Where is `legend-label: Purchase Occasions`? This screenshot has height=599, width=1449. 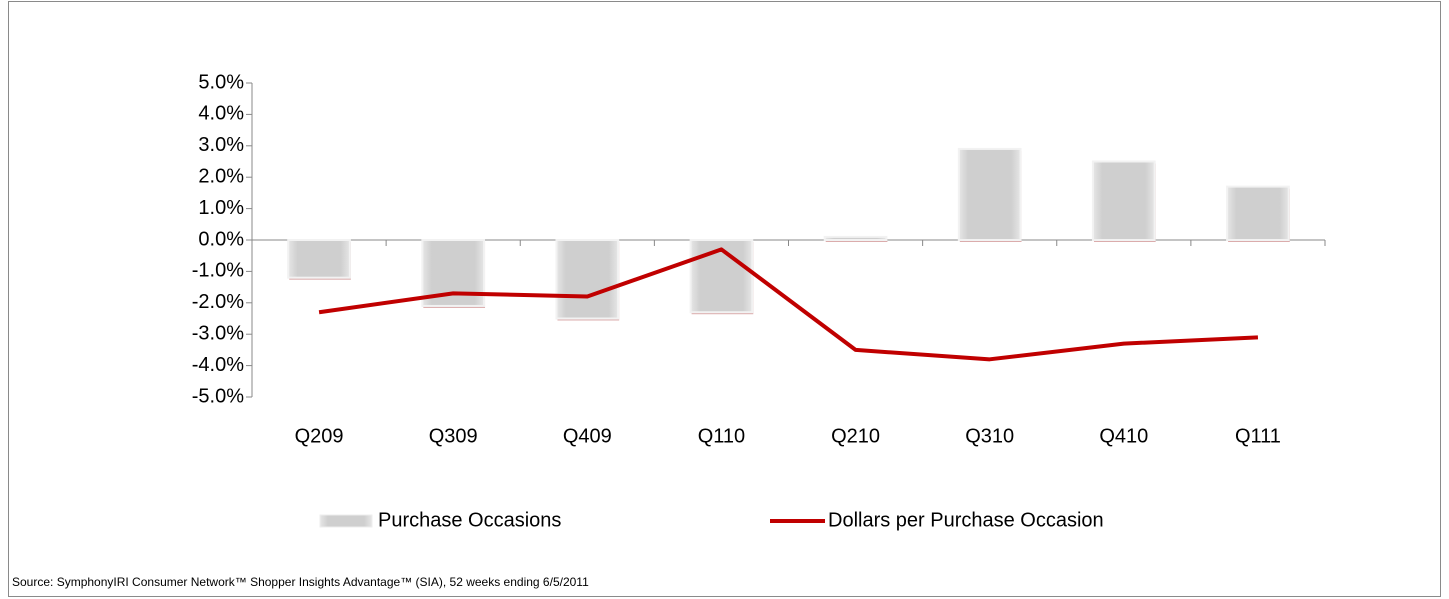
legend-label: Purchase Occasions is located at coordinates (469, 520).